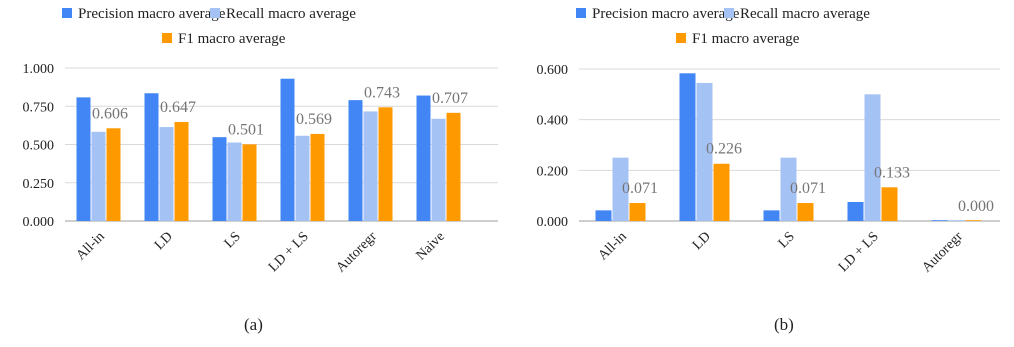  Describe the element at coordinates (784, 324) in the screenshot. I see `panel-caption: (b)` at that location.